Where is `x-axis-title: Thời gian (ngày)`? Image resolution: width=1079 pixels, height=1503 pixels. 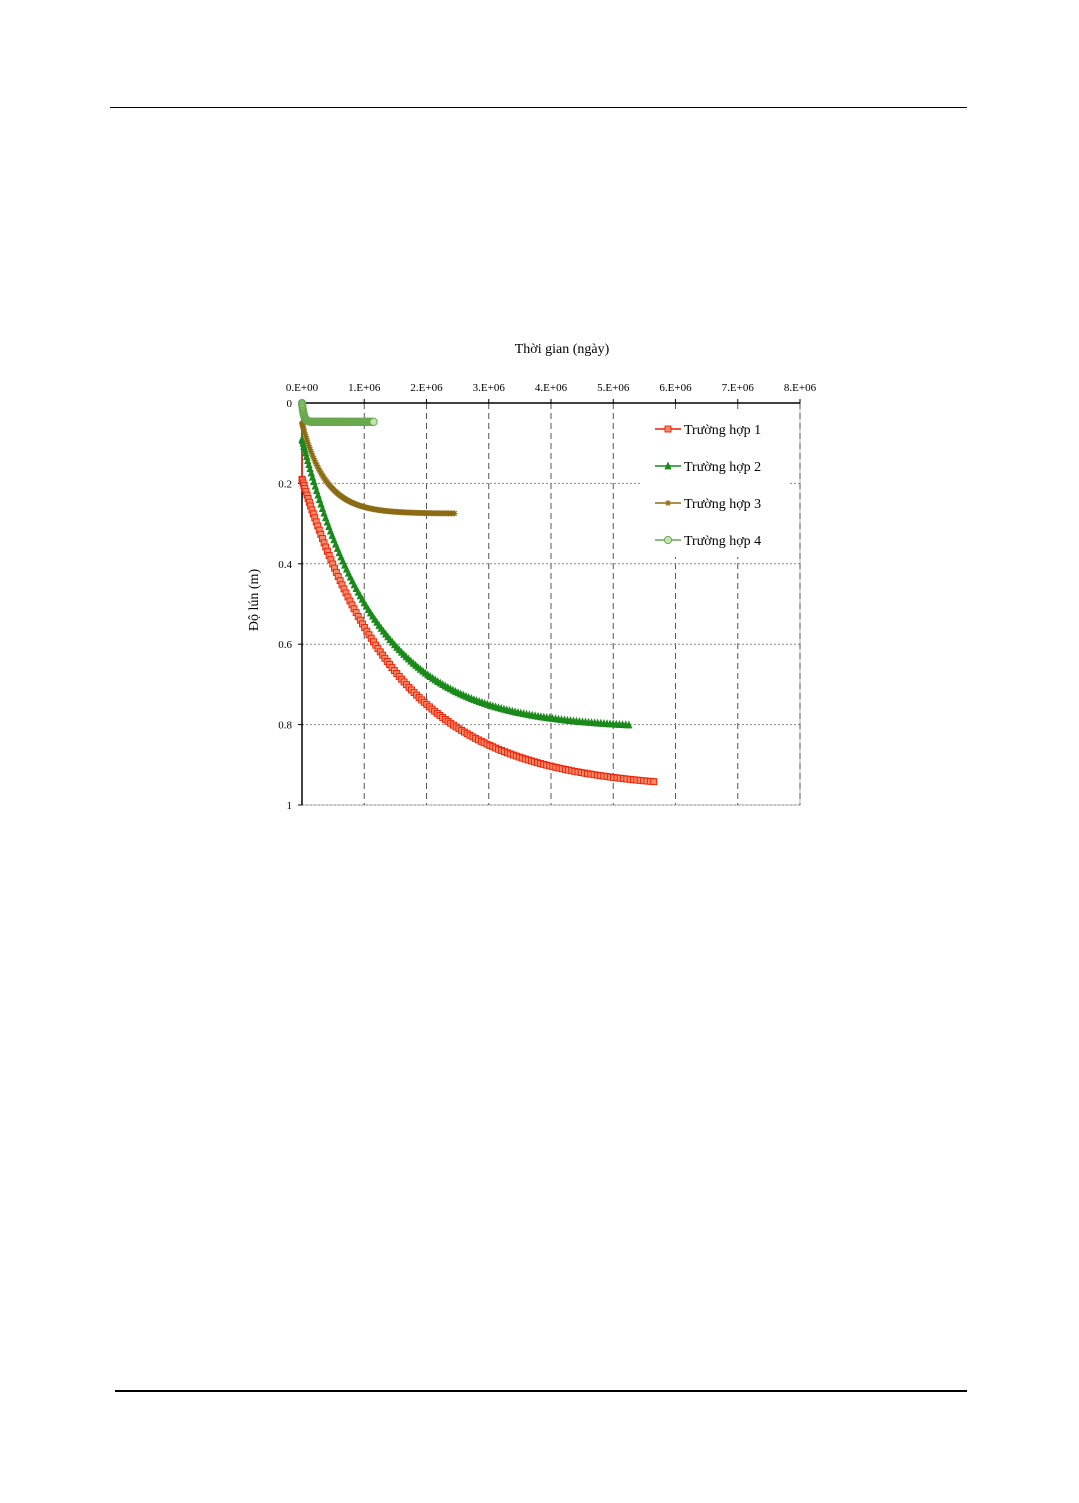
x-axis-title: Thời gian (ngày) is located at coordinates (562, 349).